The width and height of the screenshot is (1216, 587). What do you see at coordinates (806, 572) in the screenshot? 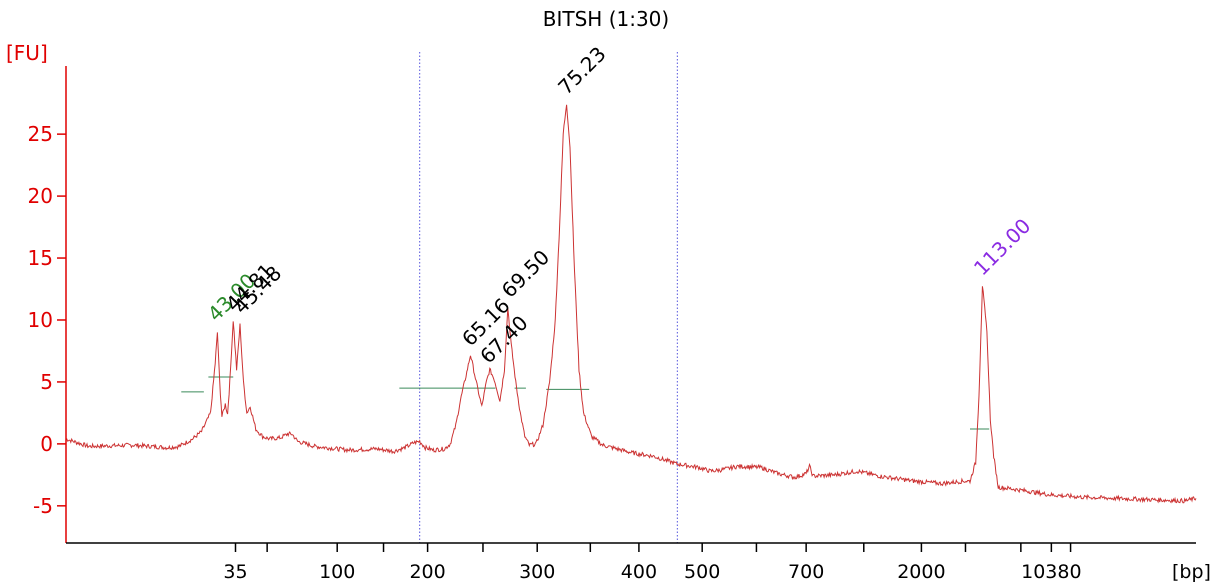
I see `x-tick-label: 700` at bounding box center [806, 572].